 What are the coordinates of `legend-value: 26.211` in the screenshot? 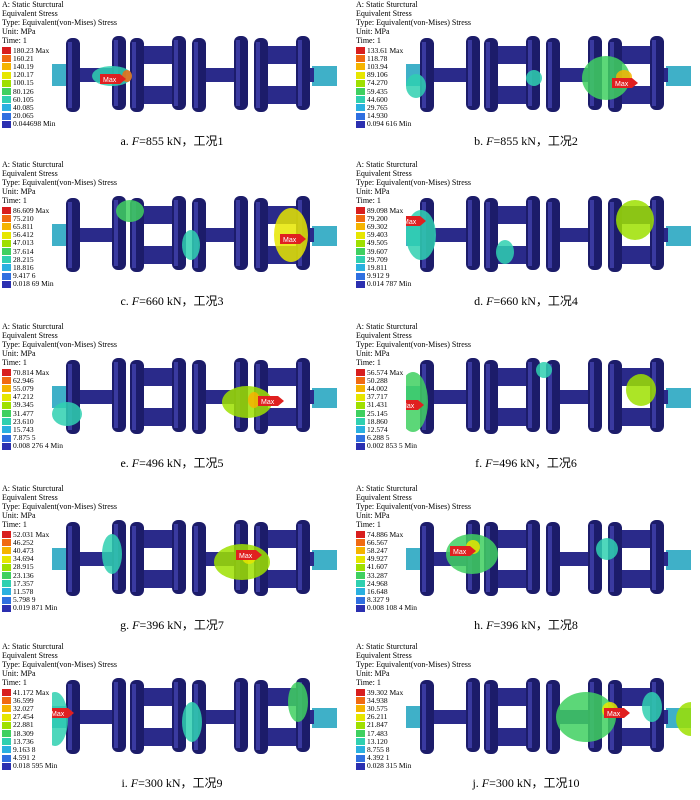 It's located at (377, 717).